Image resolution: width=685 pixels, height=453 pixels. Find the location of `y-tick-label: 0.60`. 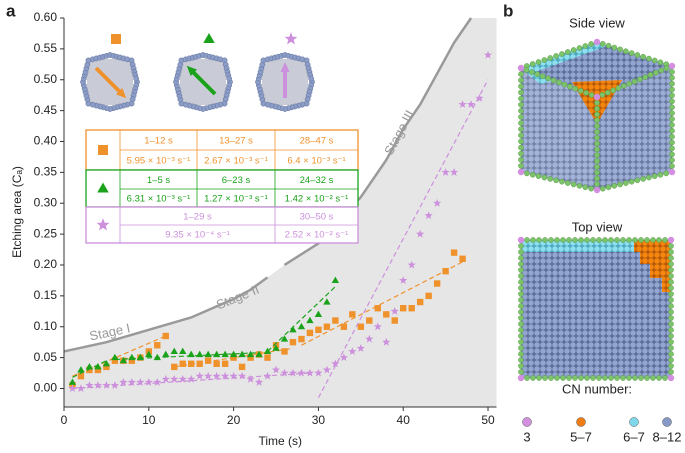

y-tick-label: 0.60 is located at coordinates (46, 17).